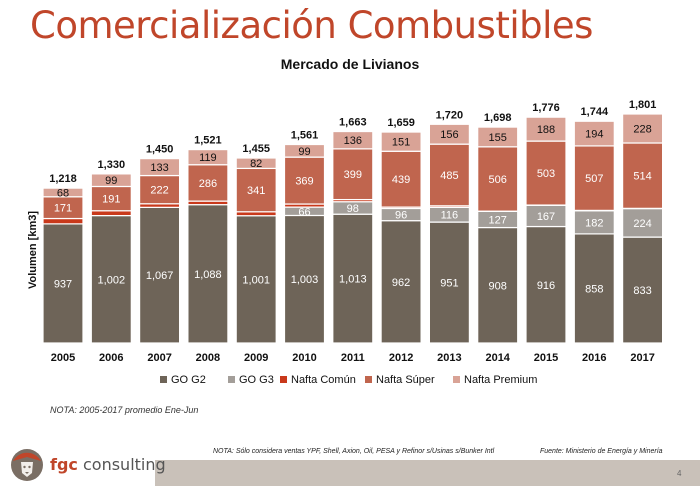  I want to click on total-label: 1,521, so click(208, 141).